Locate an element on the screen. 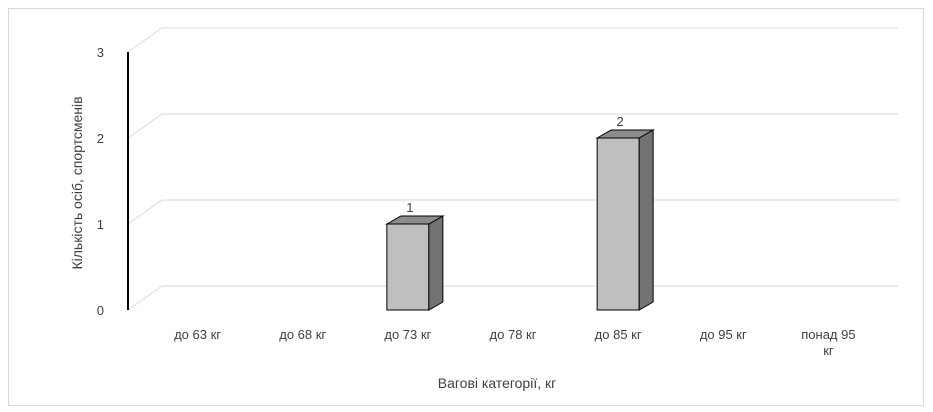 Image resolution: width=933 pixels, height=412 pixels. x-tick-label: до 73 кг is located at coordinates (407, 334).